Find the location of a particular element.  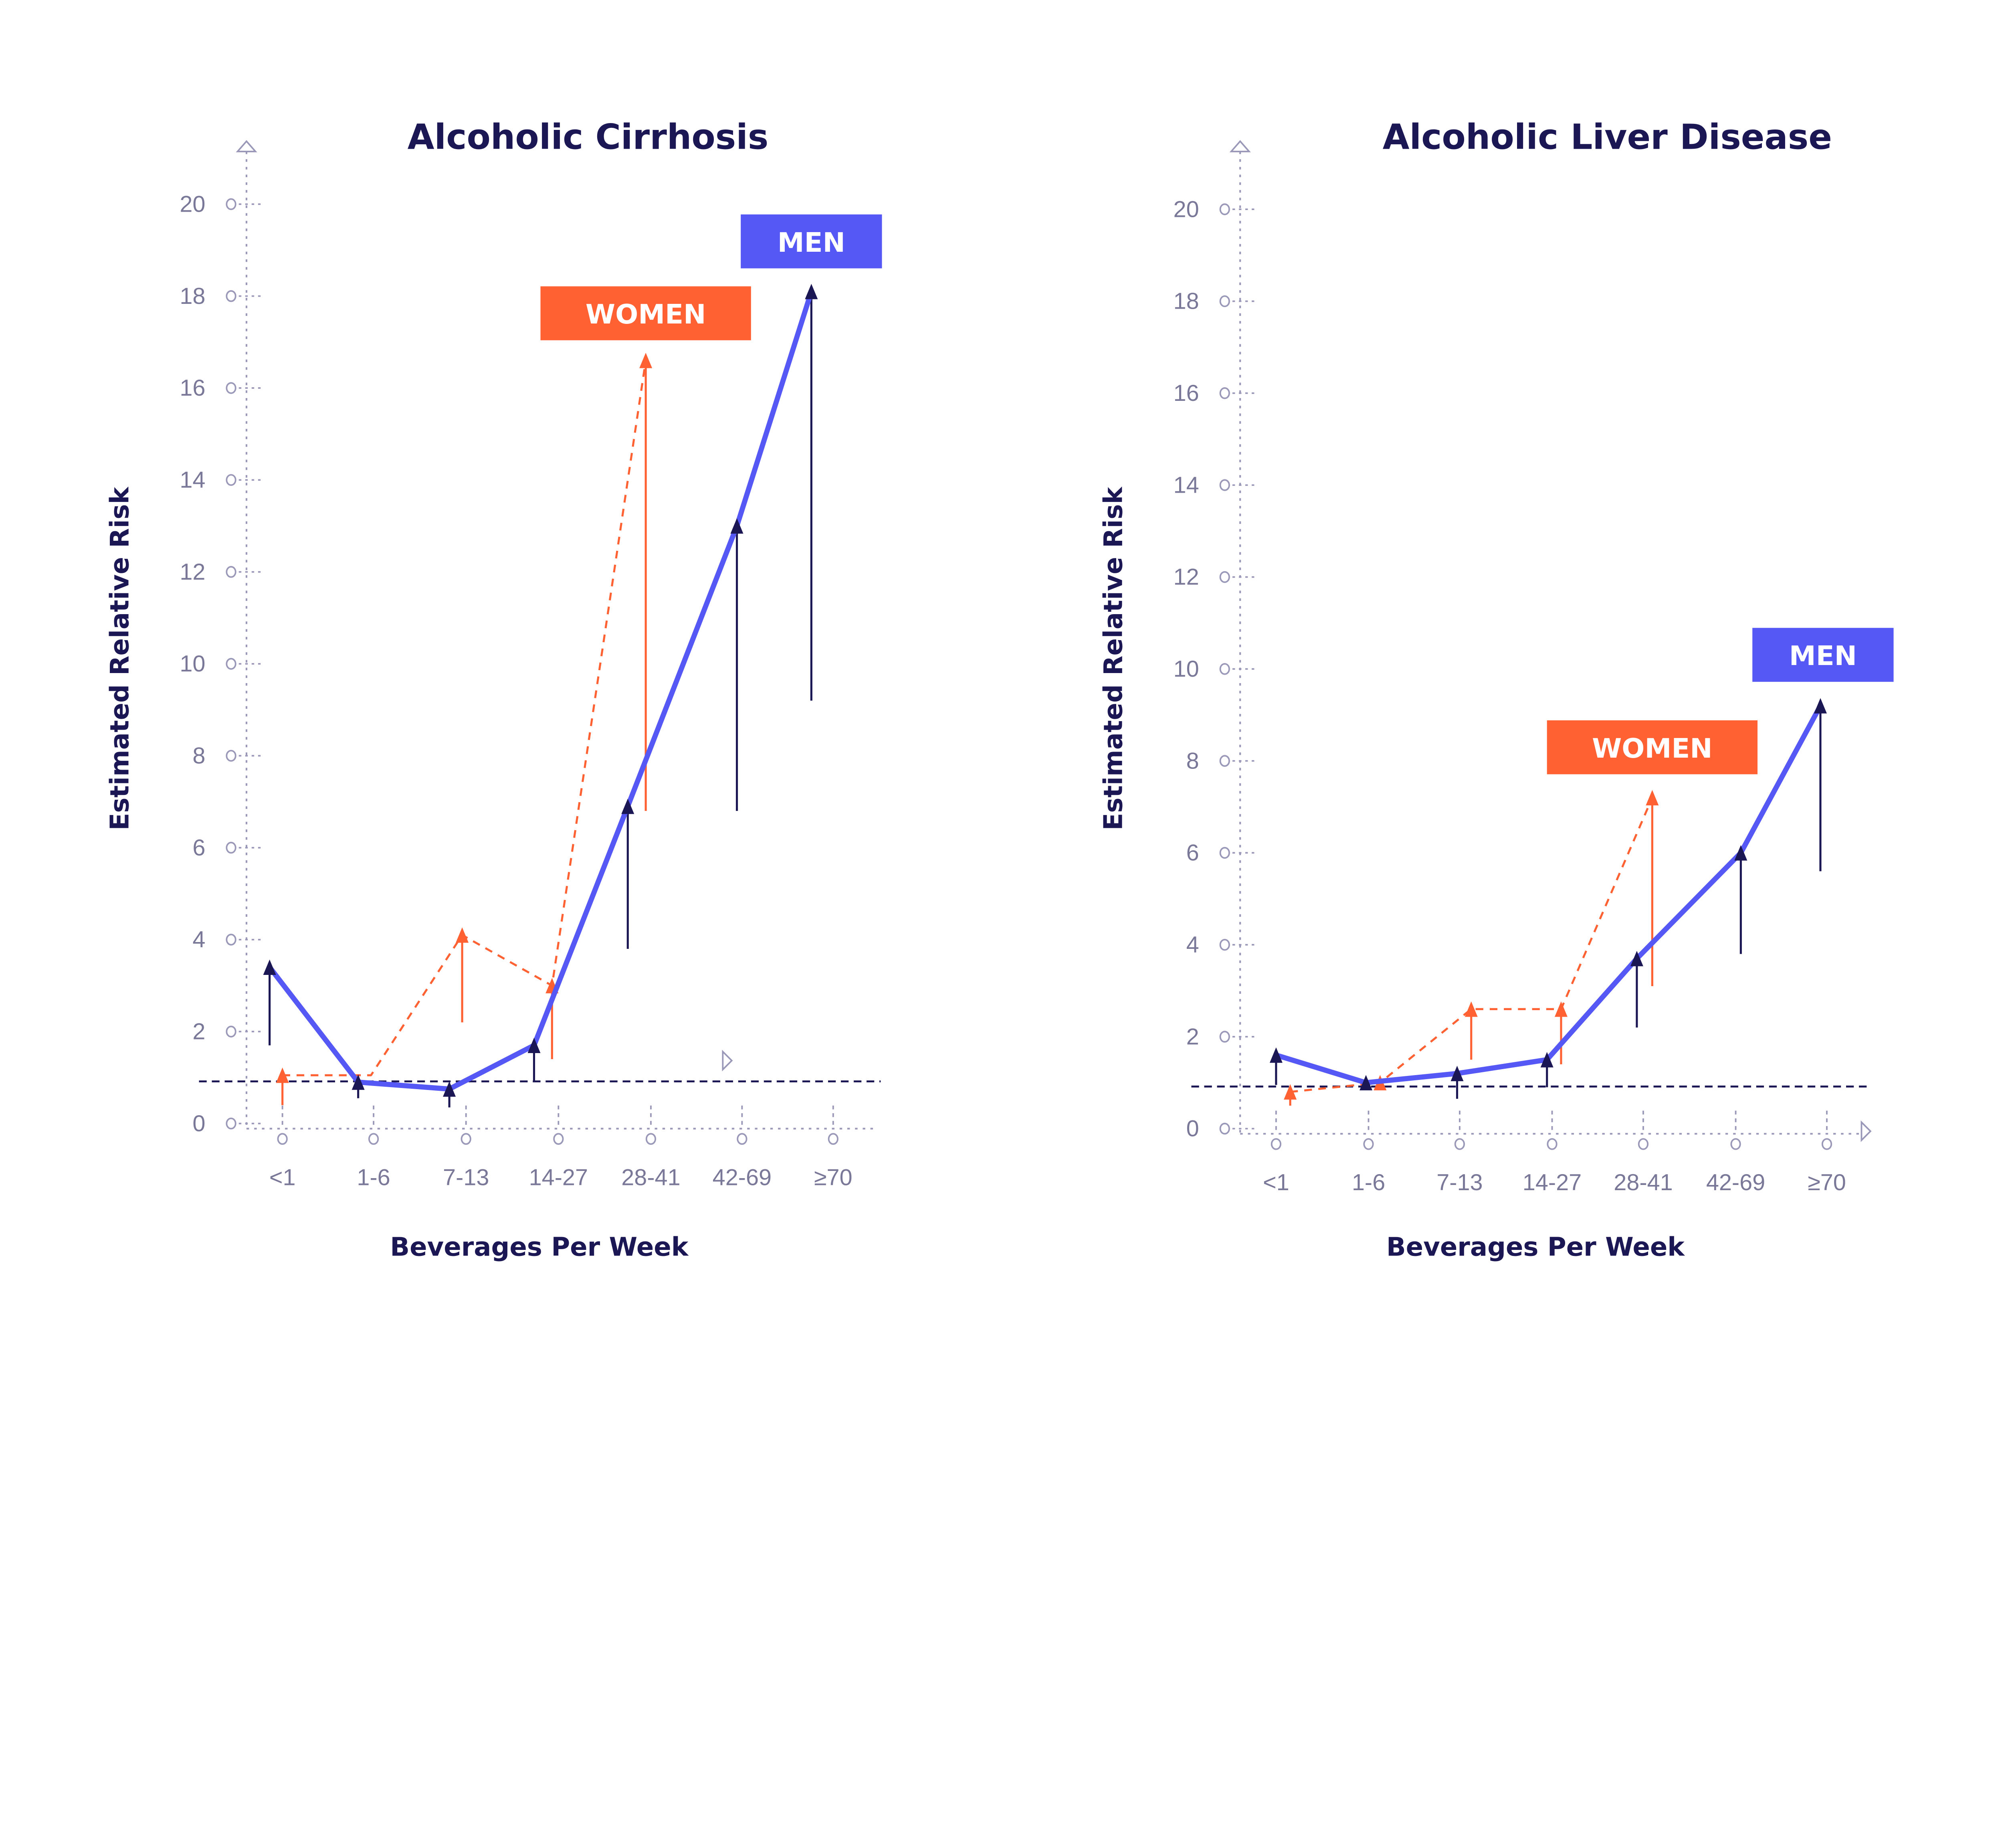

men-legend-badge is located at coordinates (812, 241).